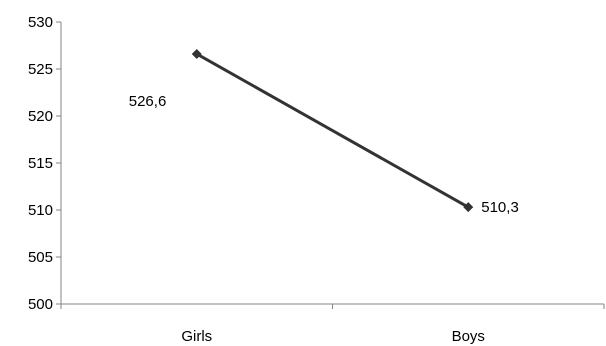 The width and height of the screenshot is (606, 346). What do you see at coordinates (196, 336) in the screenshot?
I see `x-category-label: Girls` at bounding box center [196, 336].